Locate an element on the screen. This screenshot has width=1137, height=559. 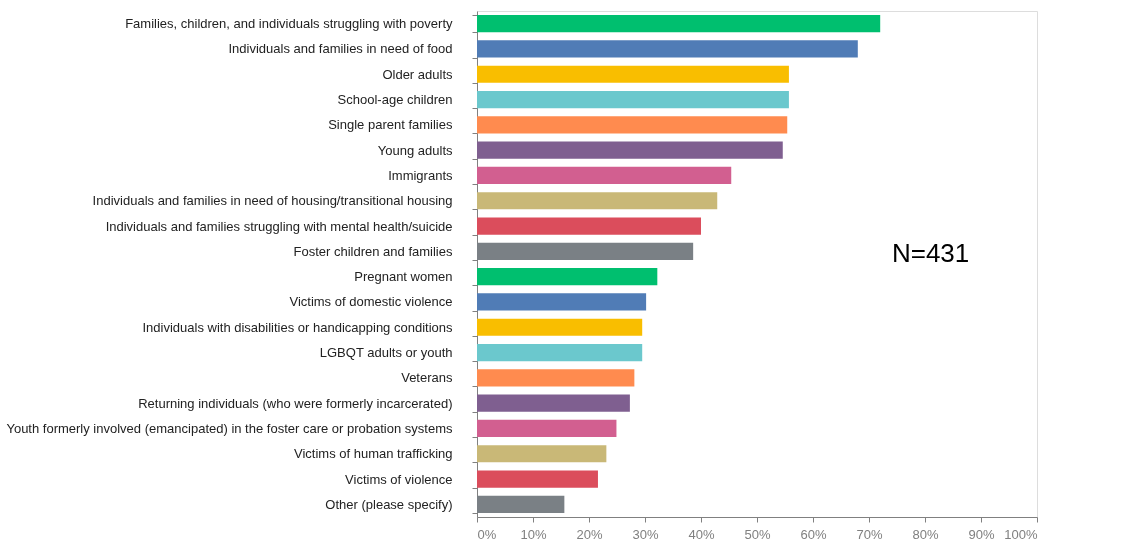
x-tick-label: 80% is located at coordinates (925, 534).